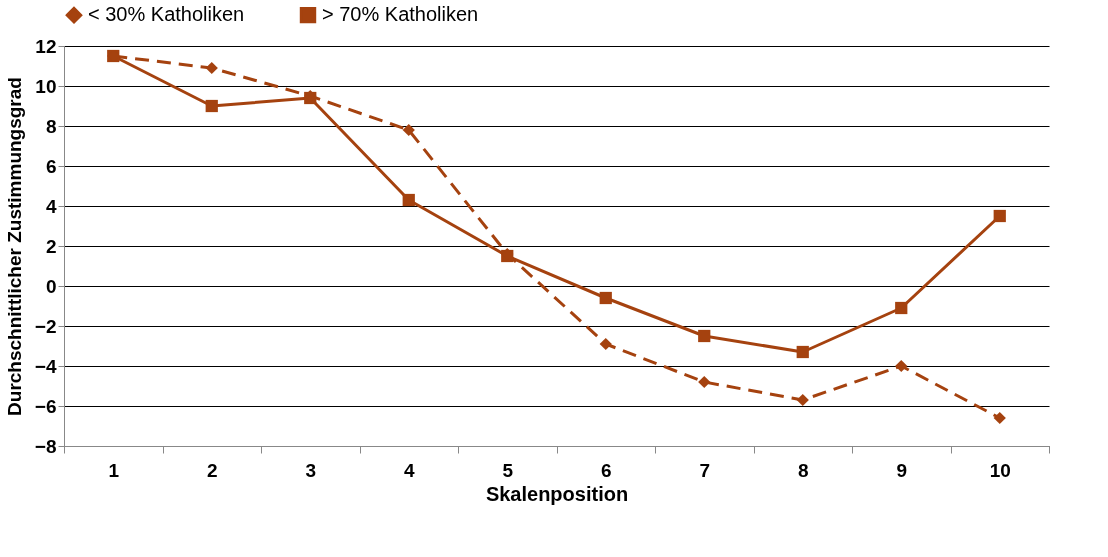 Image resolution: width=1108 pixels, height=557 pixels. Describe the element at coordinates (508, 470) in the screenshot. I see `x-tick-label: 5` at that location.